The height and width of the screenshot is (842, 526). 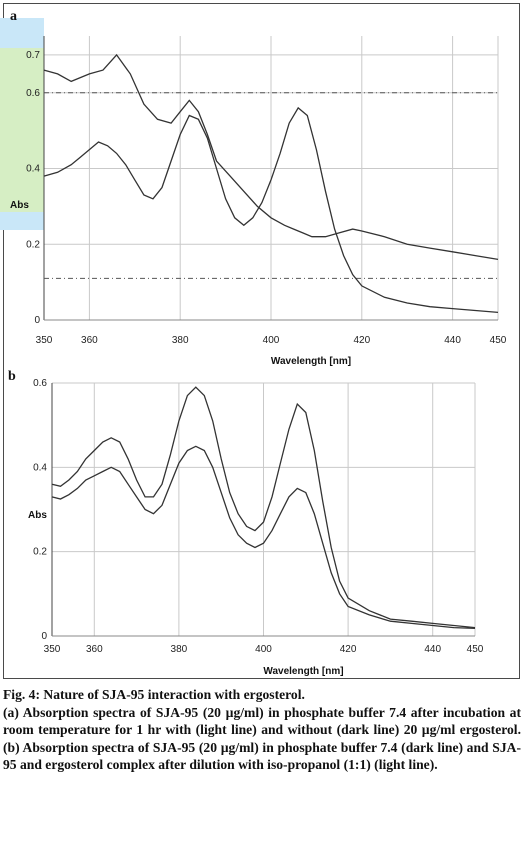 I want to click on panel-a-y-axis-title: Abs, so click(x=19, y=205).